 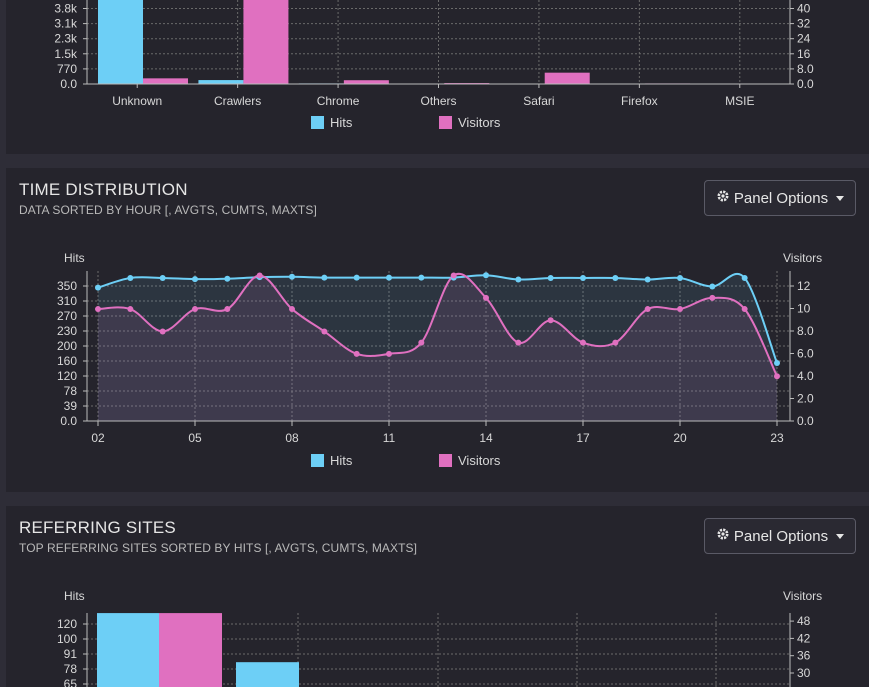 I want to click on y2-tick-label: 8.0, so click(x=805, y=331).